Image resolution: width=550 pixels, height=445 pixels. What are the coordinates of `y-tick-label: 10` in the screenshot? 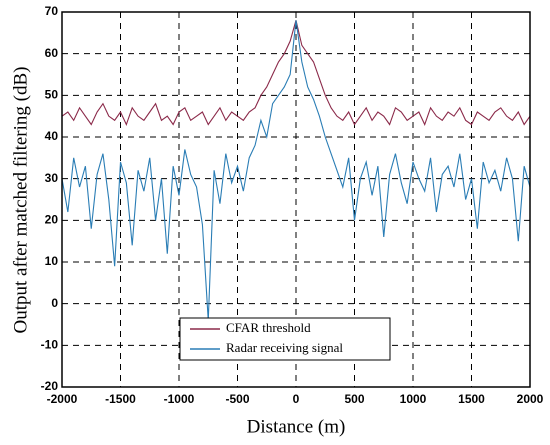 It's located at (52, 261).